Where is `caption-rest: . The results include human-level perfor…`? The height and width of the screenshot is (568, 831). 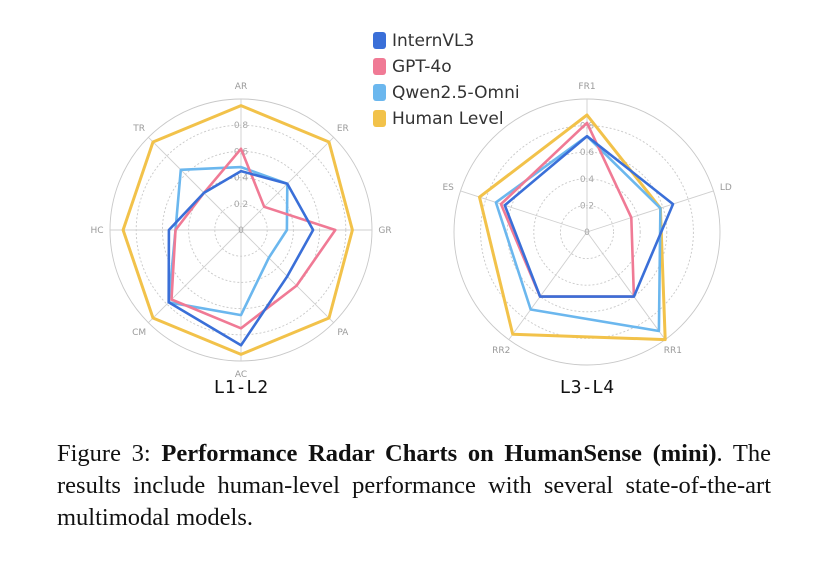
caption-rest: . The results include human-level perfor… is located at coordinates (414, 485).